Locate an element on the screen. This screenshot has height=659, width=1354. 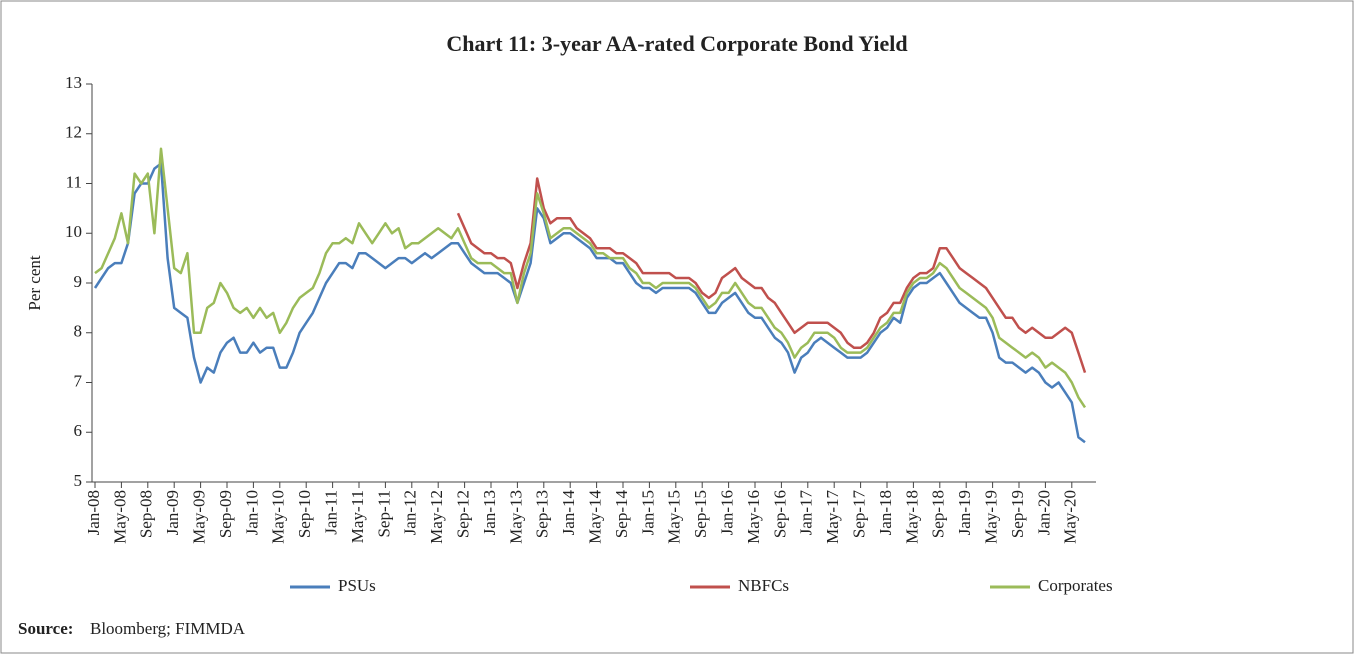
y-tick-label: 6 is located at coordinates (78, 430).